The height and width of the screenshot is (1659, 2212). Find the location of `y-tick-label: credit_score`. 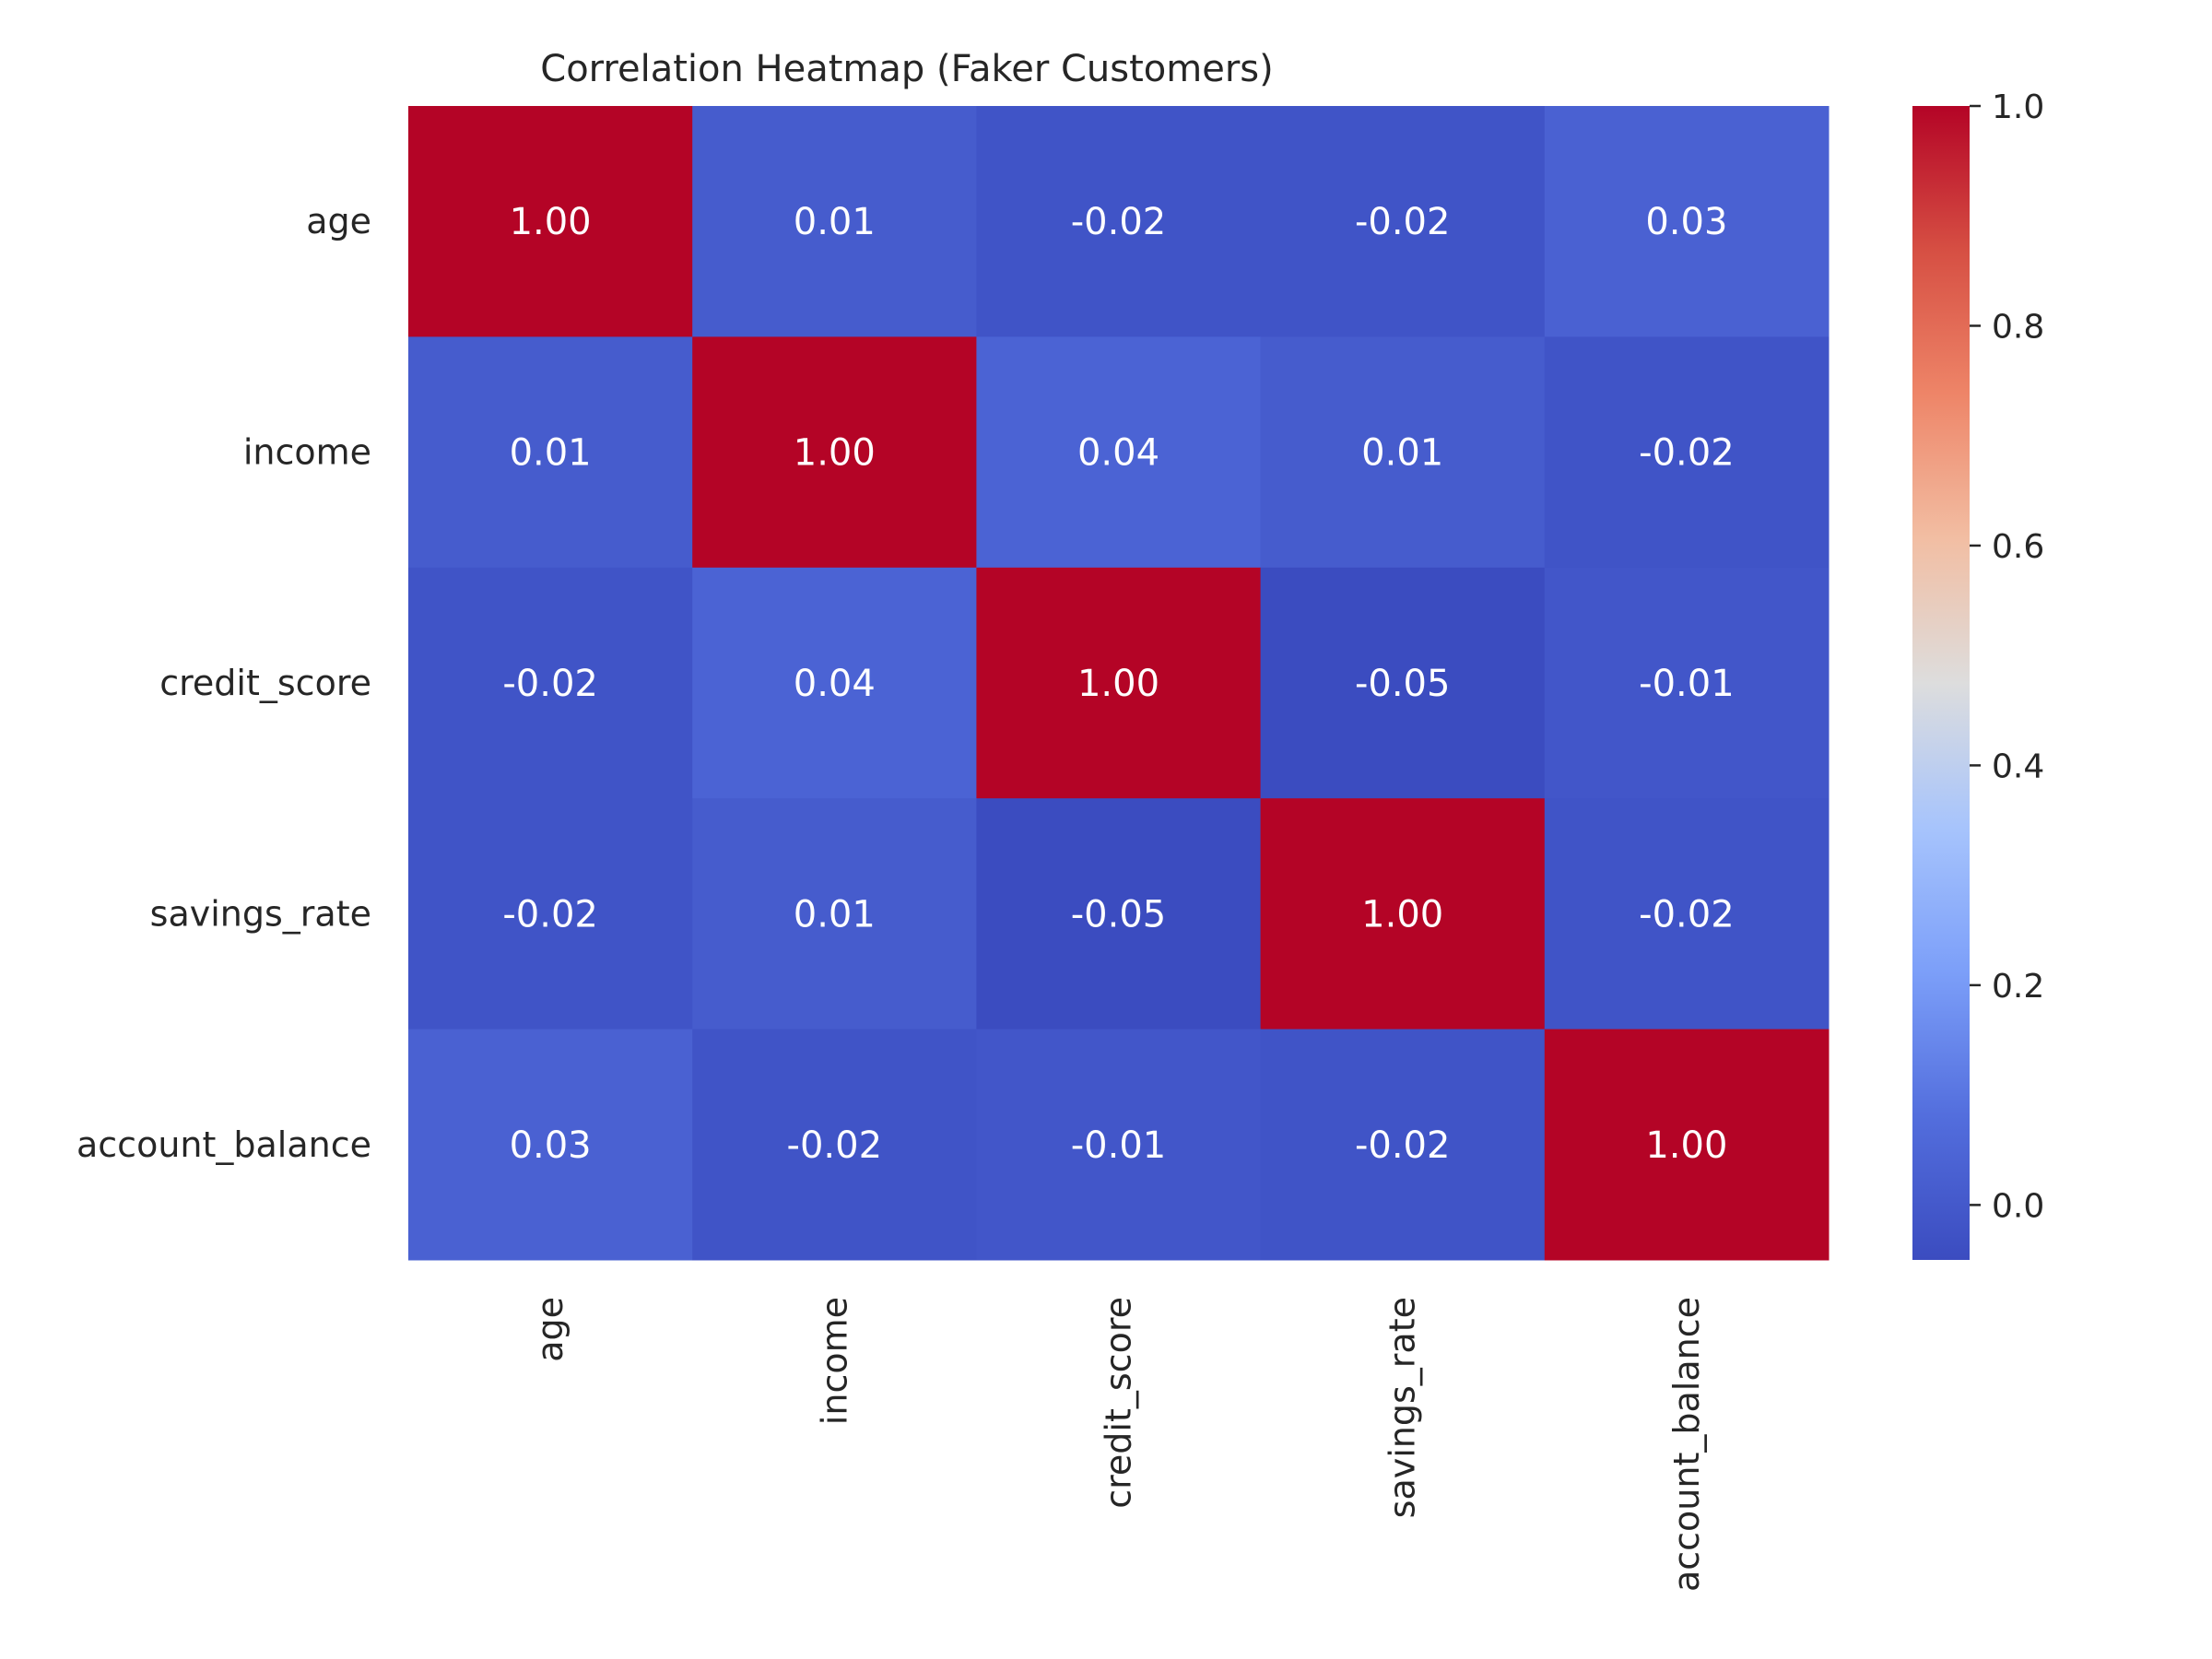

y-tick-label: credit_score is located at coordinates (265, 683).